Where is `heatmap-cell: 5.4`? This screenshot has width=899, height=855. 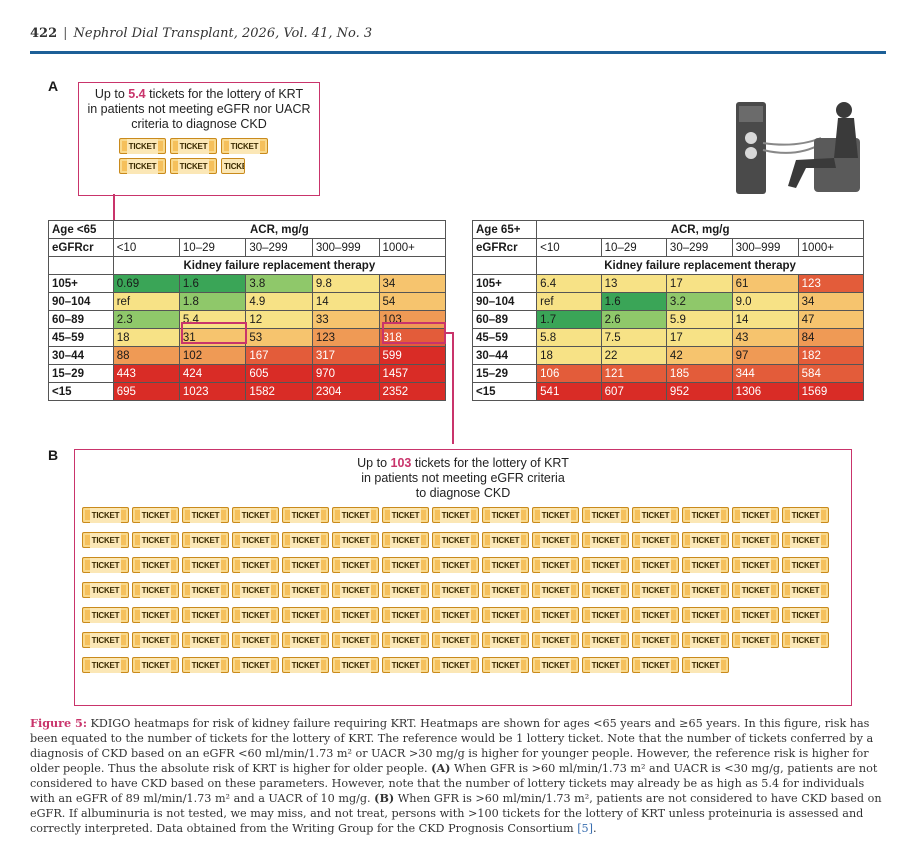
heatmap-cell: 5.4 is located at coordinates (212, 319).